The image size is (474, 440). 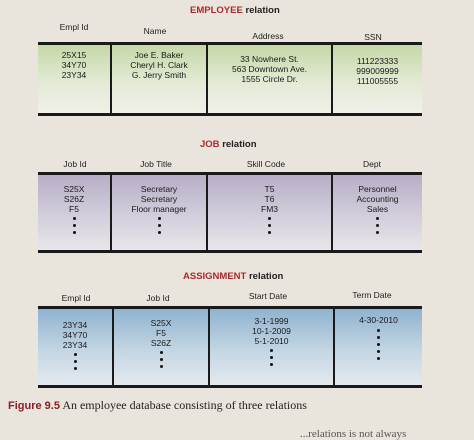 I want to click on assignment-col-start-date: 3-1-1999 10-1-2009 5-1-2010, so click(x=270, y=347).